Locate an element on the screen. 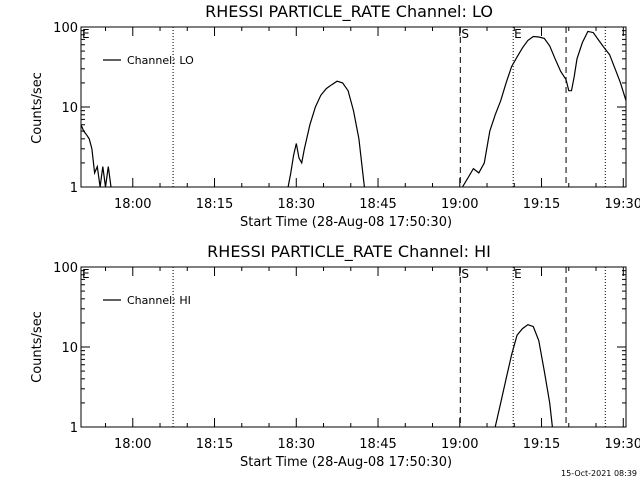  legend-entry: Channel: LO is located at coordinates (160, 60).